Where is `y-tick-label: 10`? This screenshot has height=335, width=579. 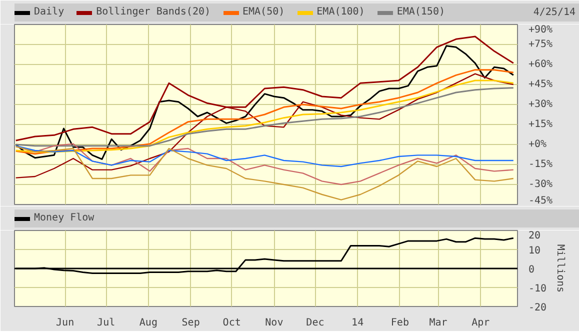
y-tick-label: 10 is located at coordinates (534, 251).